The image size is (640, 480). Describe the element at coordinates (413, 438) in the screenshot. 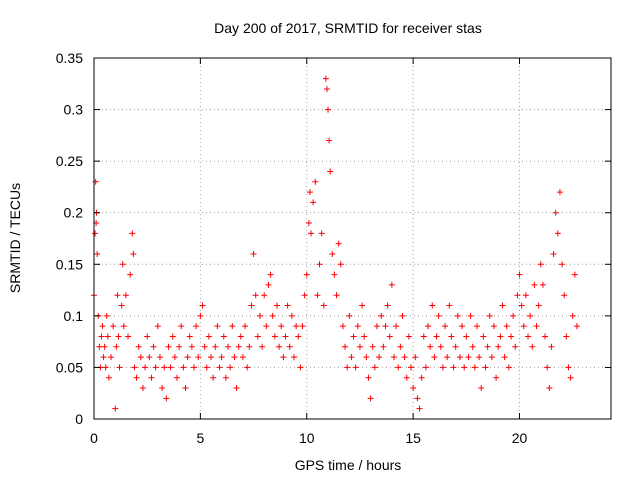

I see `x-tick-label: 15` at that location.